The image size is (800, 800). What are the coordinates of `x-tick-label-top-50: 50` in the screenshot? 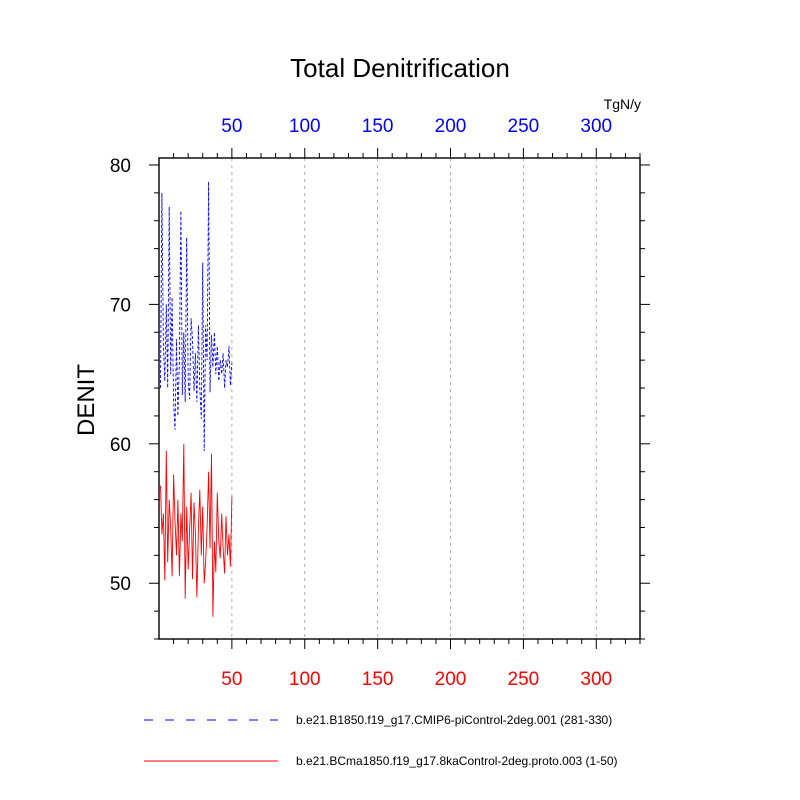 It's located at (231, 126).